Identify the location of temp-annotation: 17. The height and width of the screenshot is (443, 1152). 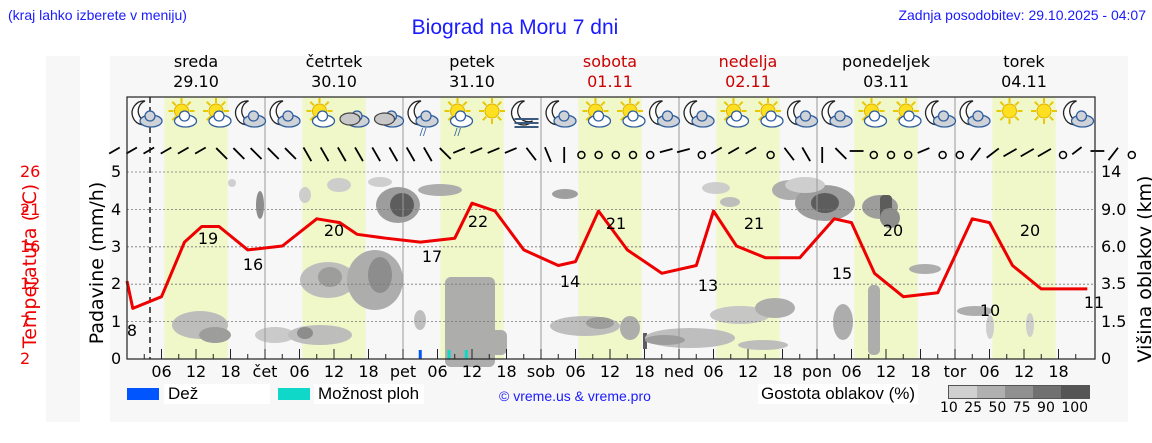
(432, 256).